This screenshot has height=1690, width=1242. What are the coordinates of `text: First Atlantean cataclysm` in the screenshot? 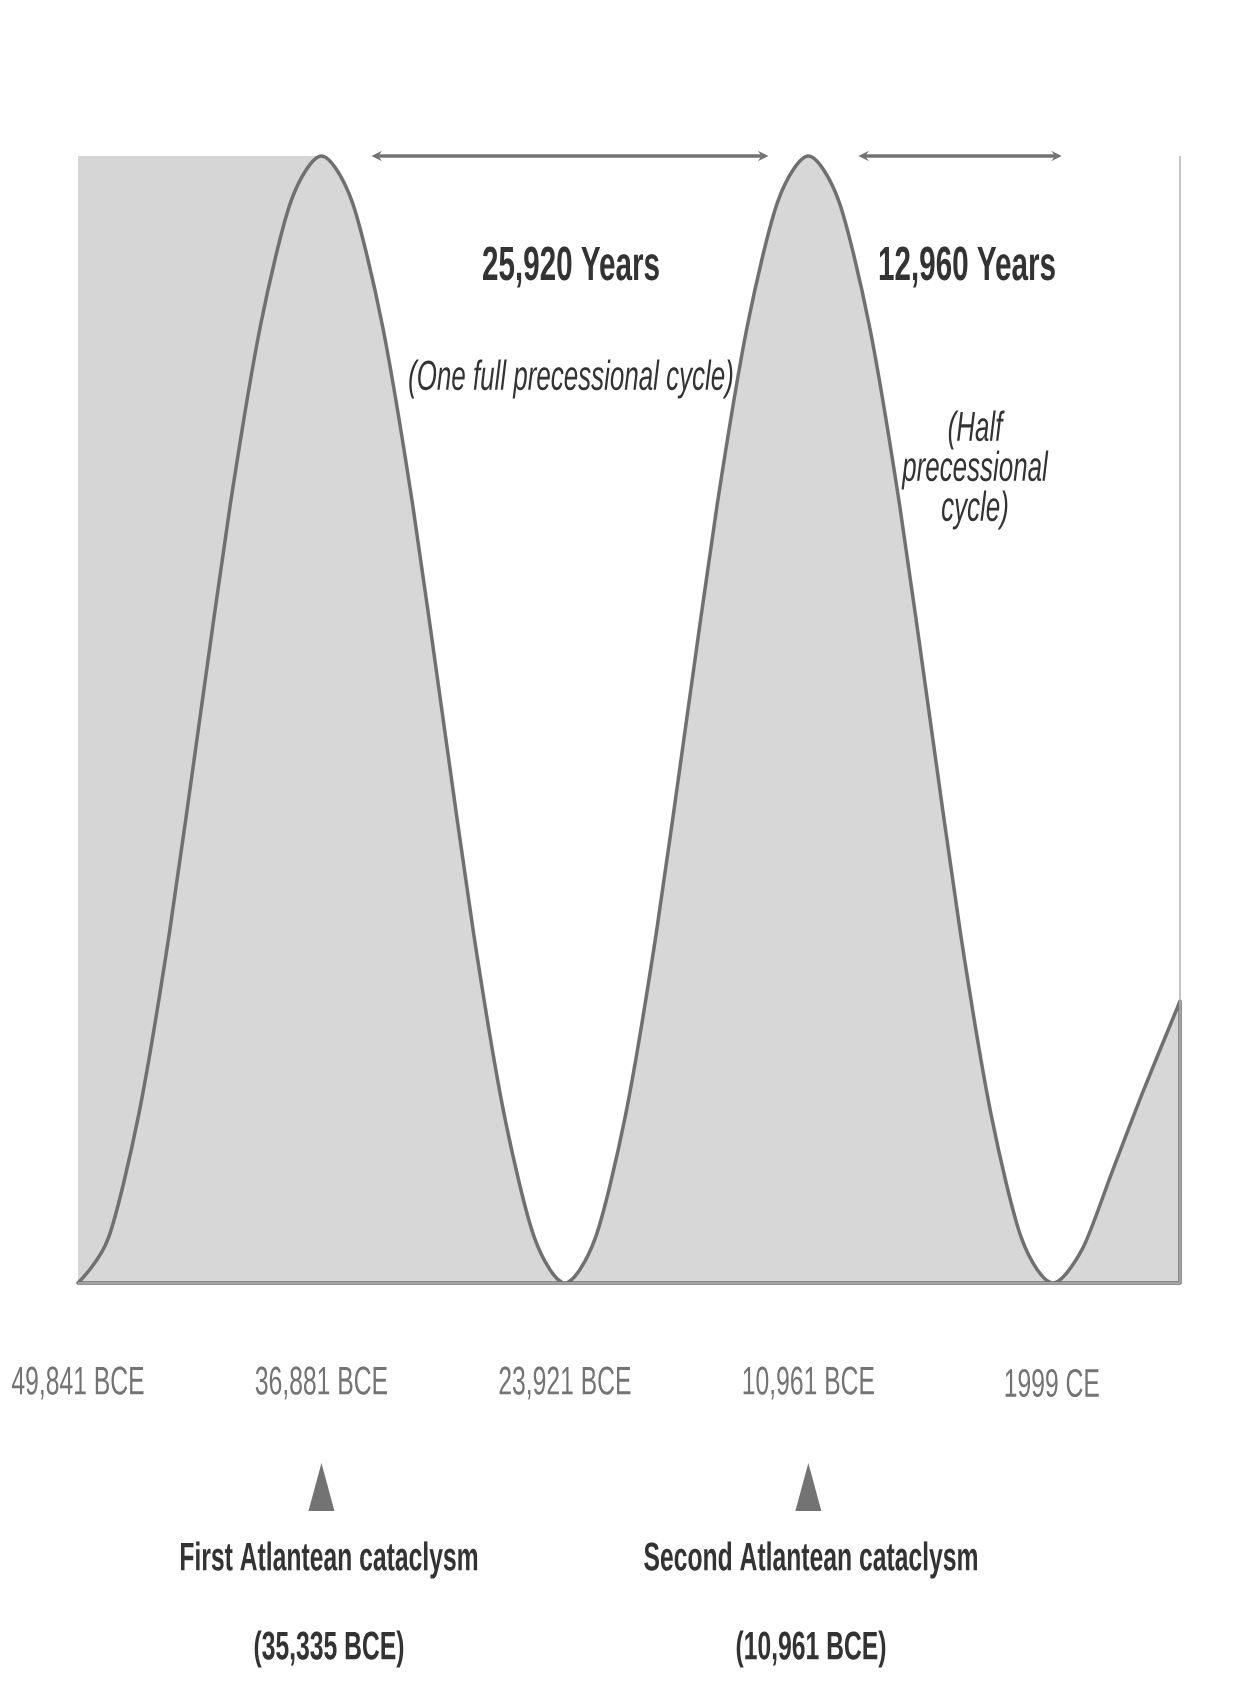 It's located at (329, 1560).